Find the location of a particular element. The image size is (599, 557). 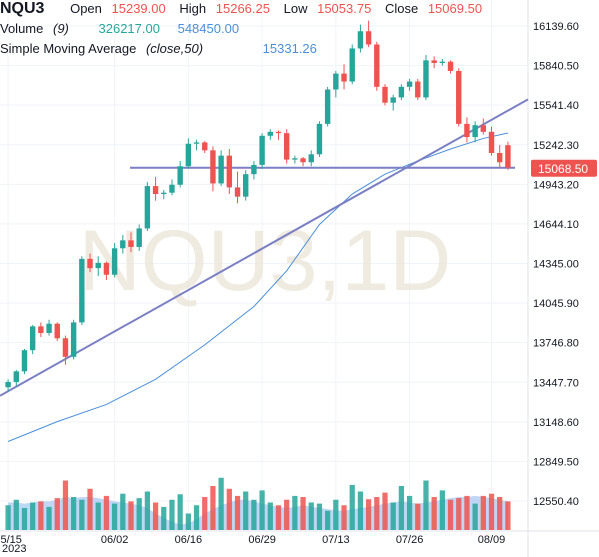

symbol-name: NQU3 is located at coordinates (22, 8).